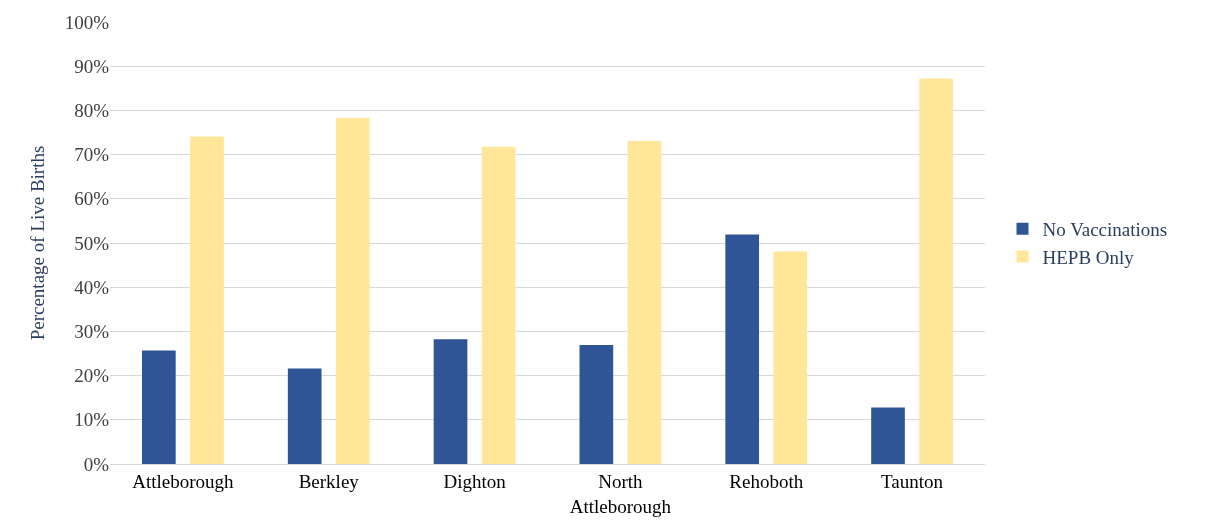  Describe the element at coordinates (92, 376) in the screenshot. I see `y-tick-label: 20%` at that location.